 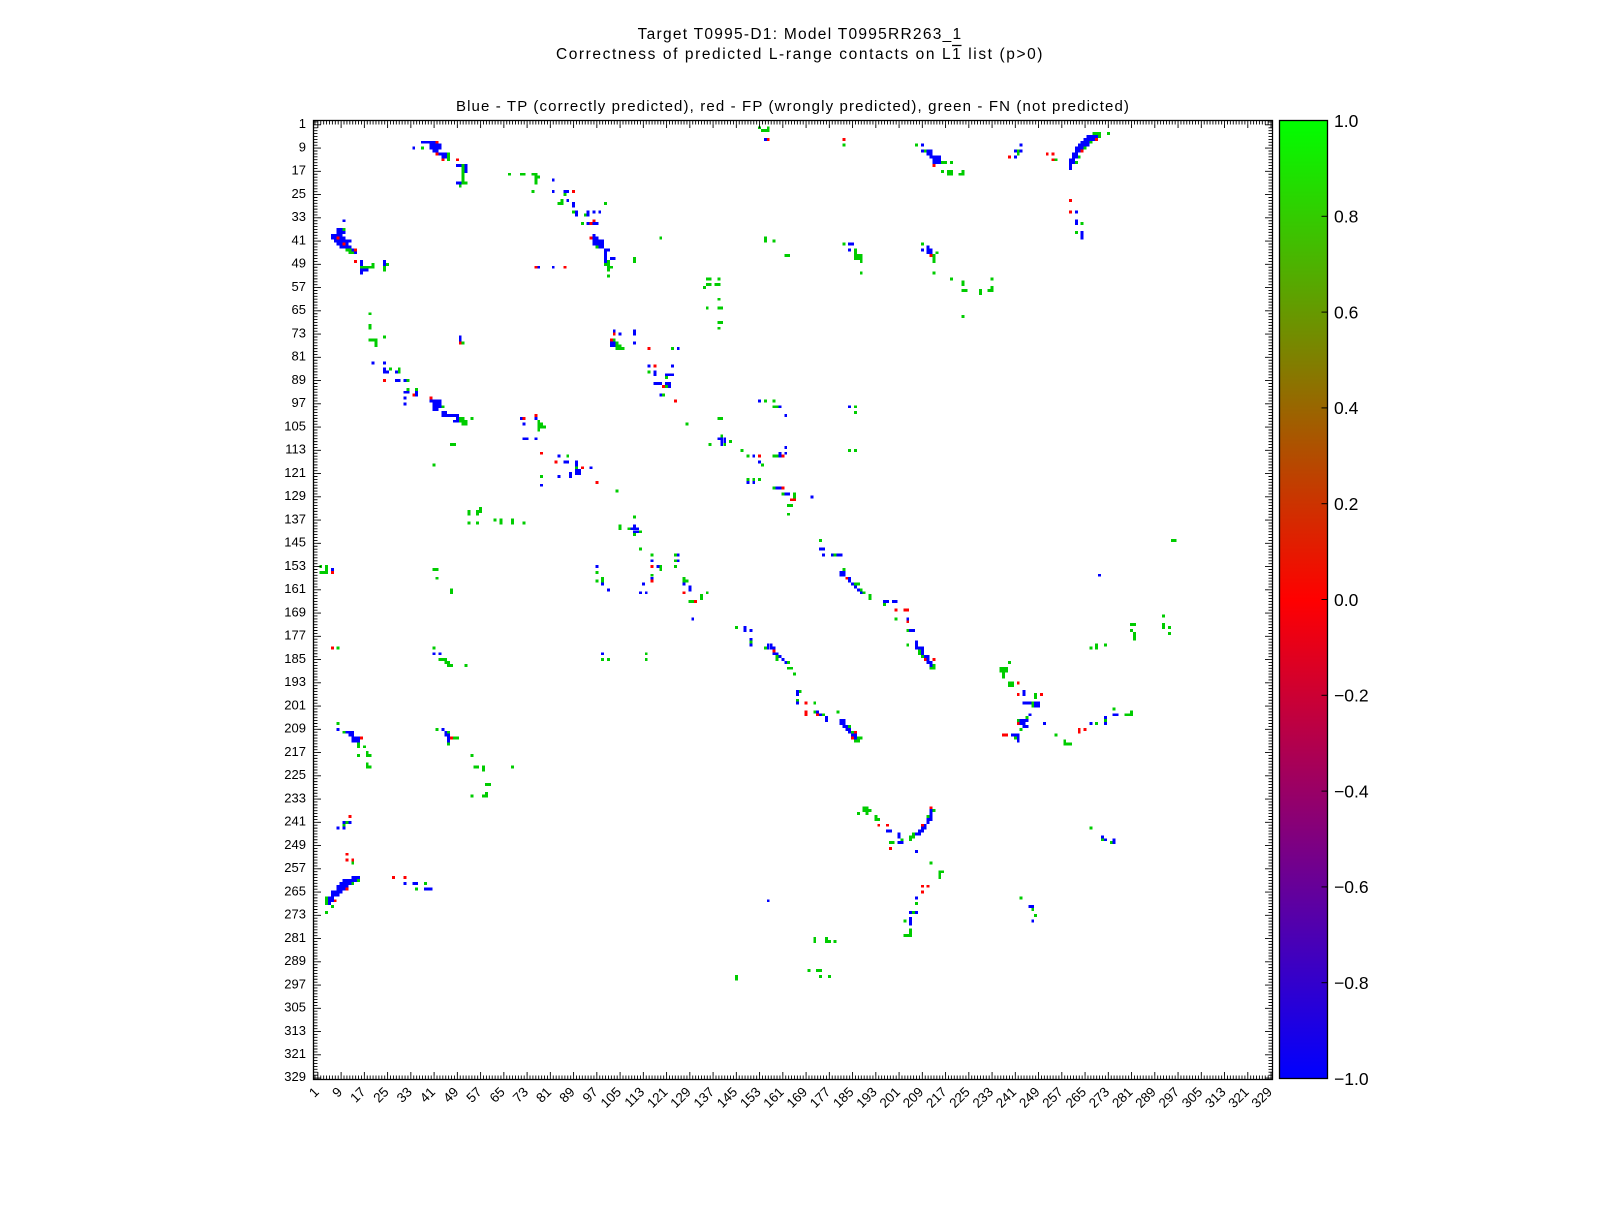 I want to click on svg-text: 0.4, so click(x=1346, y=408).